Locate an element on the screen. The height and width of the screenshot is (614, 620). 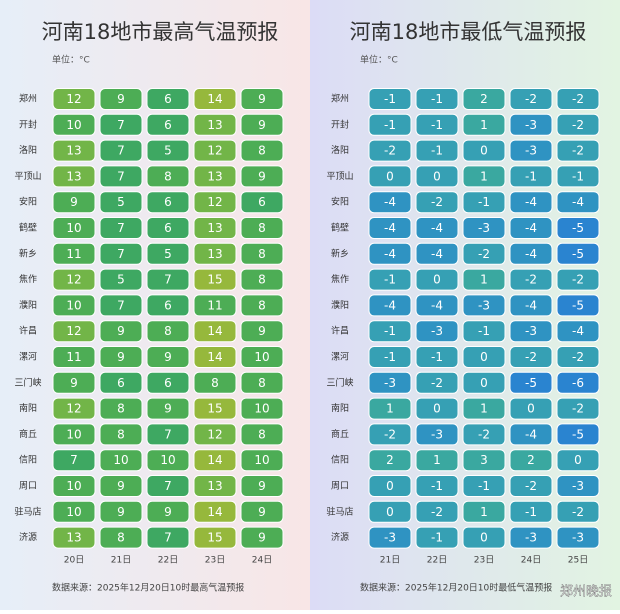
city-label: 南阳 is located at coordinates (28, 408).